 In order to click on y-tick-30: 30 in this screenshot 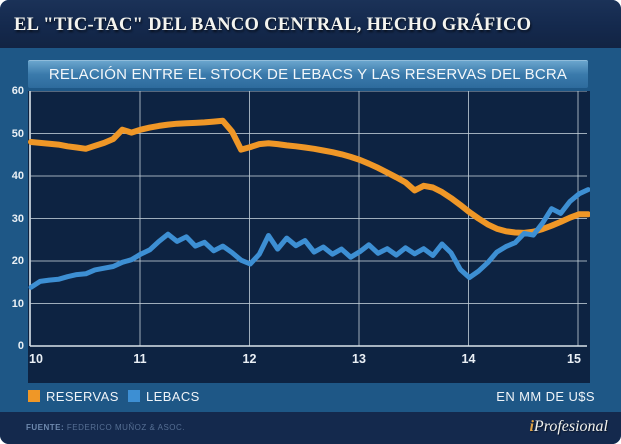, I will do `click(17, 218)`.